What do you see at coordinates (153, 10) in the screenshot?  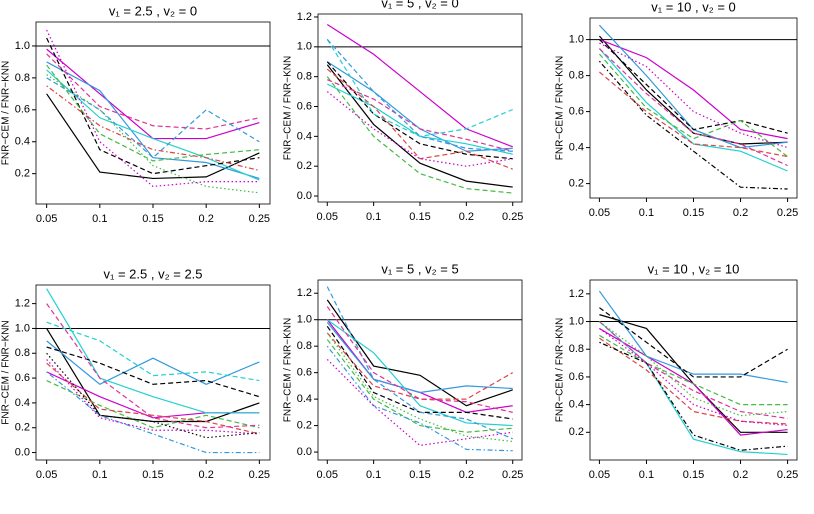 I see `panel-title: v₁ = 2.5 , v₂ = 0` at bounding box center [153, 10].